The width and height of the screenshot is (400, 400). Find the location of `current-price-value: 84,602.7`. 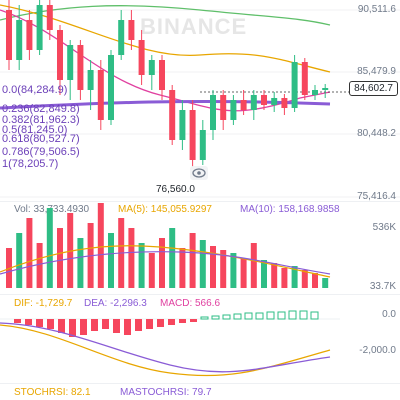

current-price-value: 84,602.7 is located at coordinates (373, 88).